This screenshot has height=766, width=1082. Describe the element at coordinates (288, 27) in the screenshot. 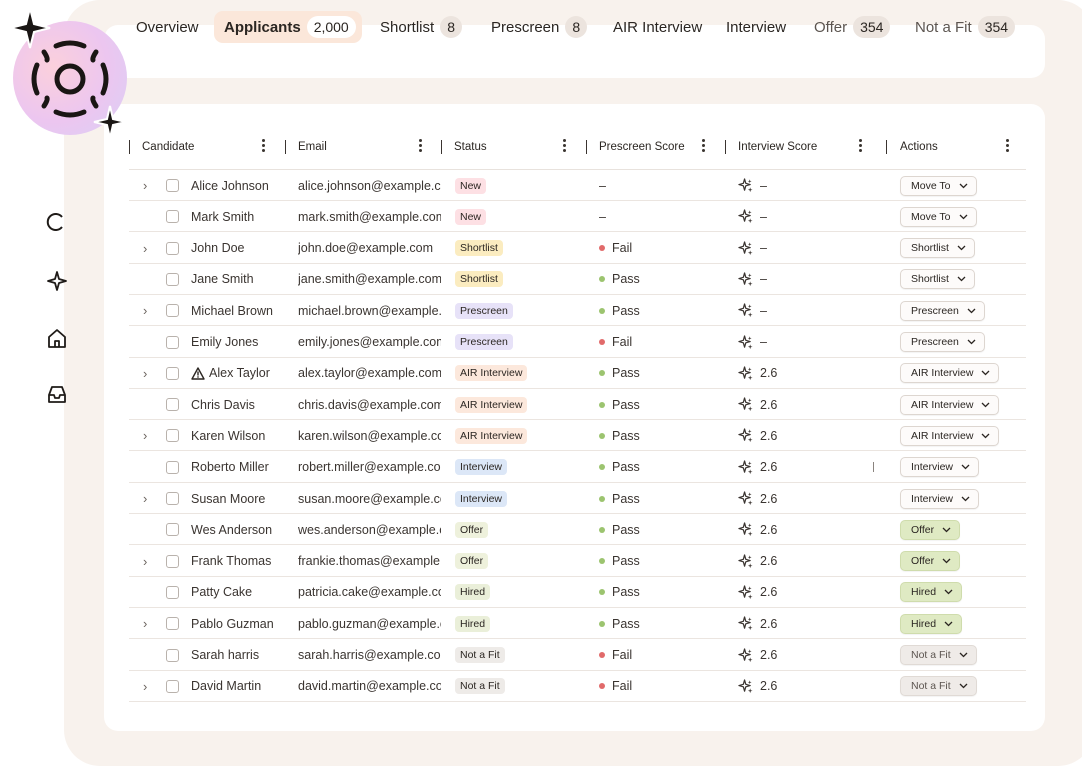

I see `tab-applicants: Applicants 2,000` at that location.